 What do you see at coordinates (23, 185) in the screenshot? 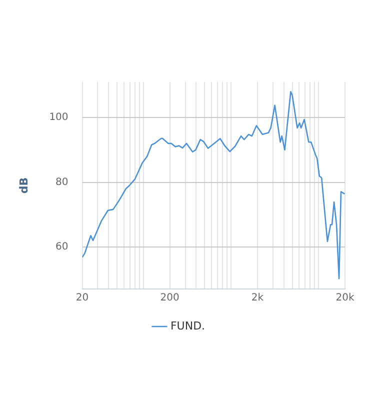
I see `y-axis-title: dB` at bounding box center [23, 185].